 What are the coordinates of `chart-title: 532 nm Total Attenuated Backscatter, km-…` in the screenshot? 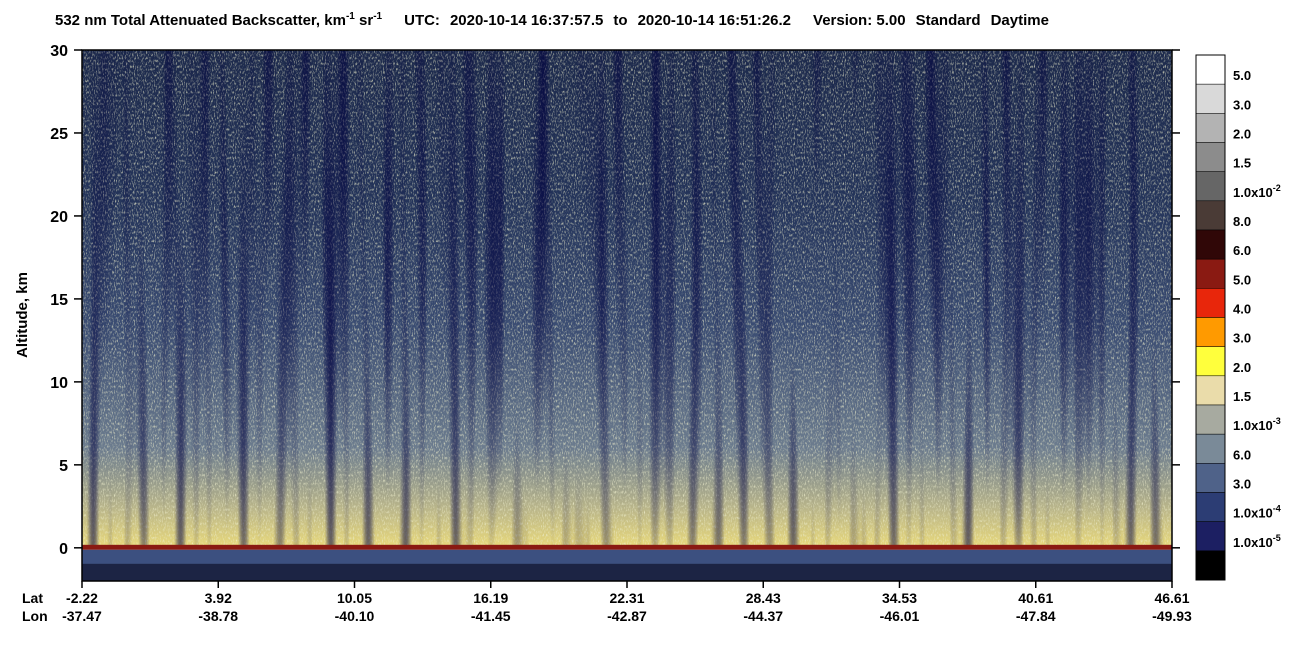 It's located at (552, 20).